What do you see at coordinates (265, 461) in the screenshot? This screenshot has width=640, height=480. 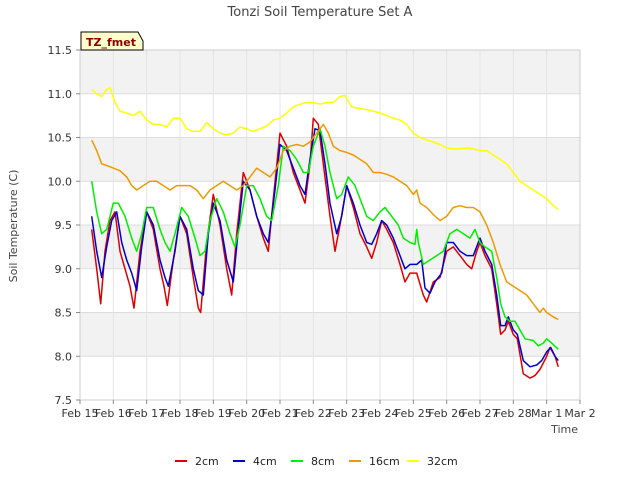 I see `legend-label: 4cm` at bounding box center [265, 461].